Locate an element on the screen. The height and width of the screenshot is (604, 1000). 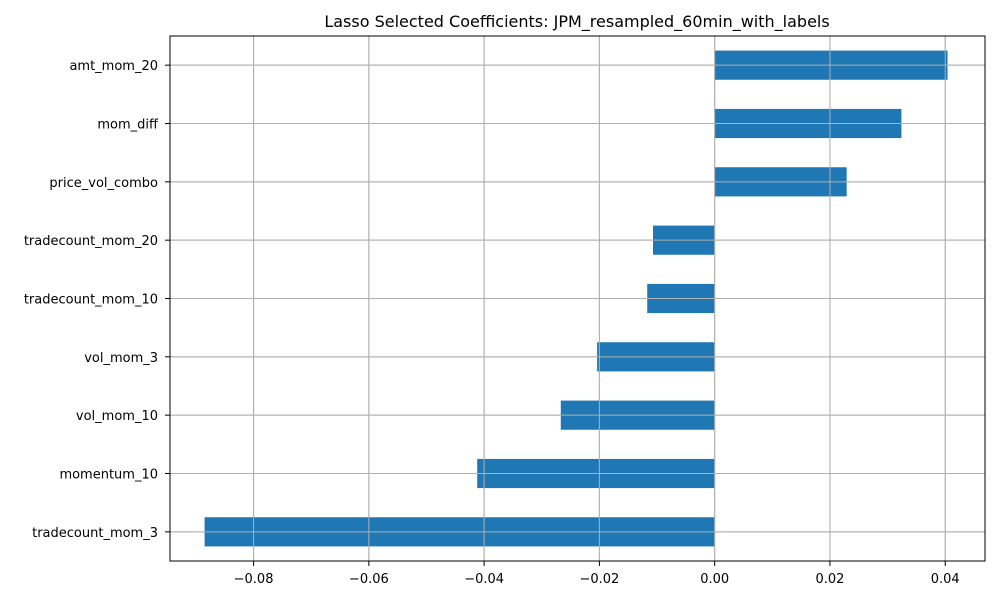
y-tick-label: tradecount_mom_20 is located at coordinates (91, 241).